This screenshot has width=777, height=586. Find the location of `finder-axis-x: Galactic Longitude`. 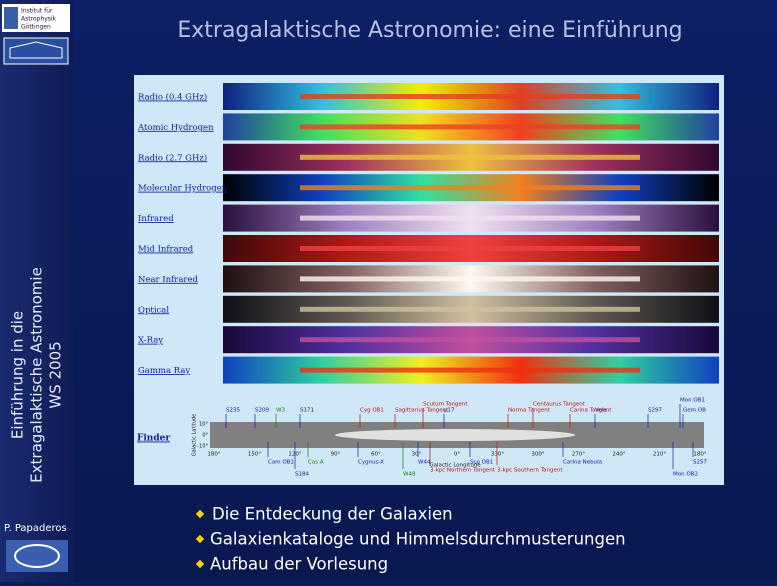

finder-axis-x: Galactic Longitude is located at coordinates (455, 466).